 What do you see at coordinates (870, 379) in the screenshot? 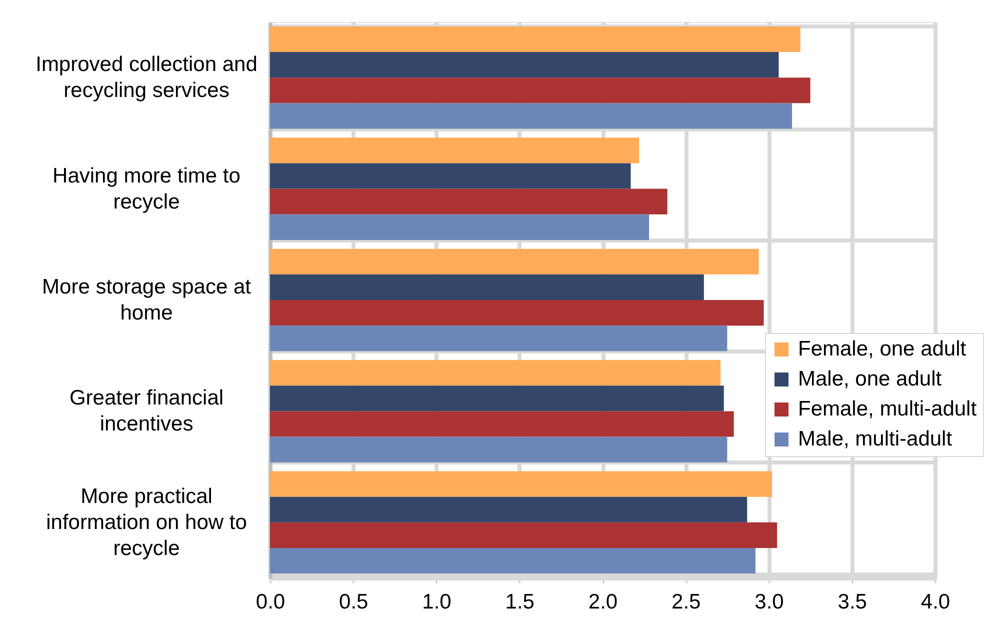
I see `legend-label: Male, one adult` at bounding box center [870, 379].